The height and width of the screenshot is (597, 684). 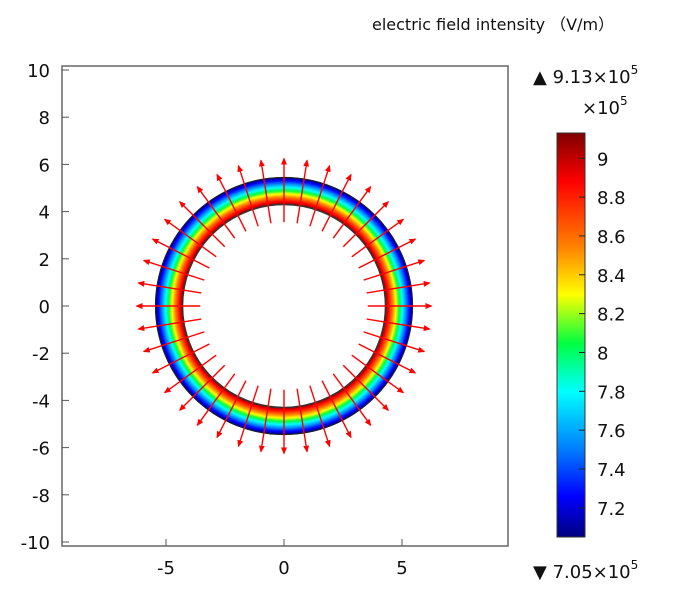 I want to click on y-tick-label: 8, so click(x=44, y=118).